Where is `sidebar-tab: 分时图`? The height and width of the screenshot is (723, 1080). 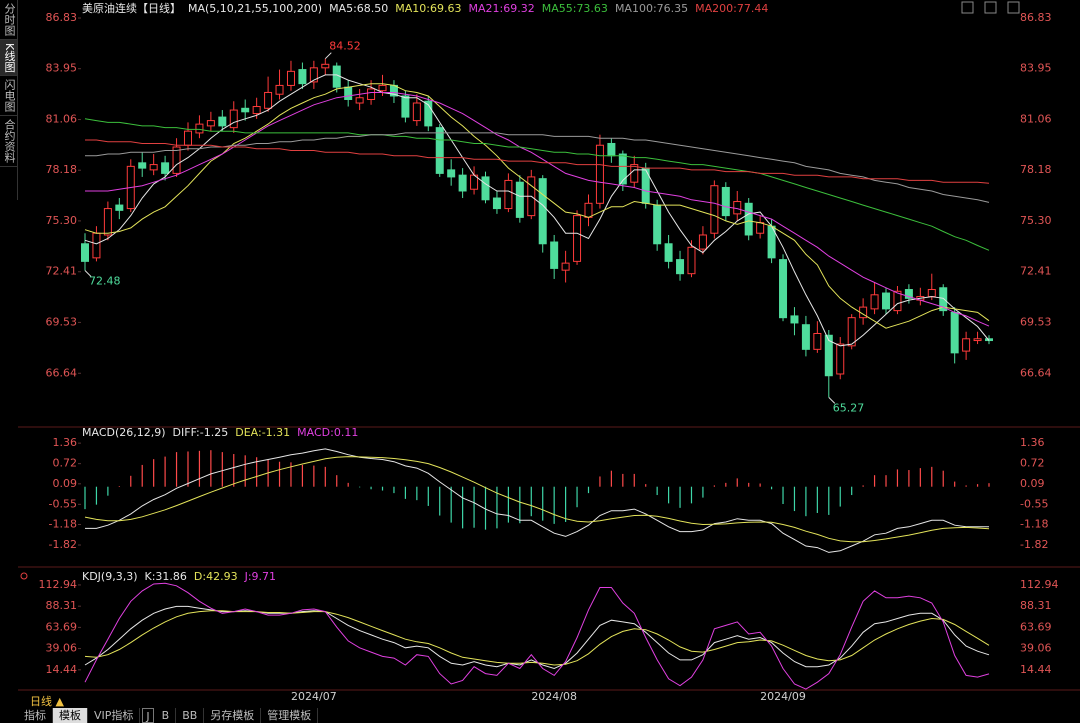
sidebar-tab: 分时图 is located at coordinates (8, 20).